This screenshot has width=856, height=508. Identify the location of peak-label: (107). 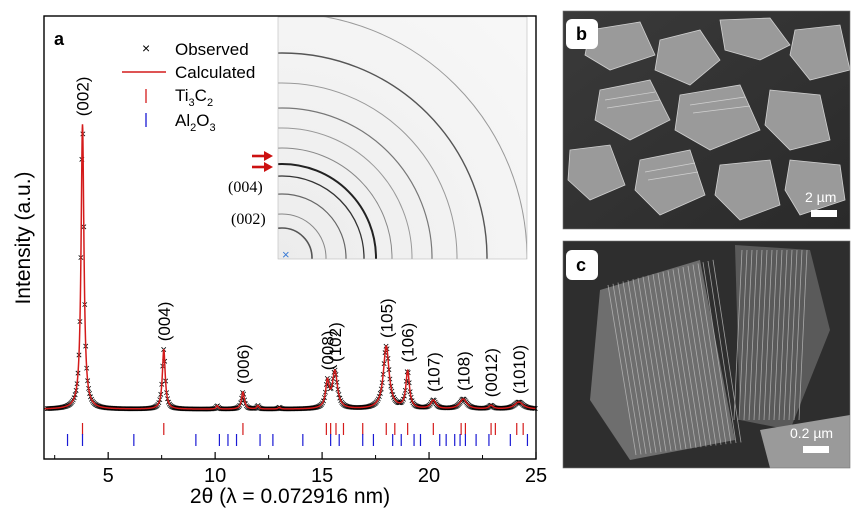
(433, 372).